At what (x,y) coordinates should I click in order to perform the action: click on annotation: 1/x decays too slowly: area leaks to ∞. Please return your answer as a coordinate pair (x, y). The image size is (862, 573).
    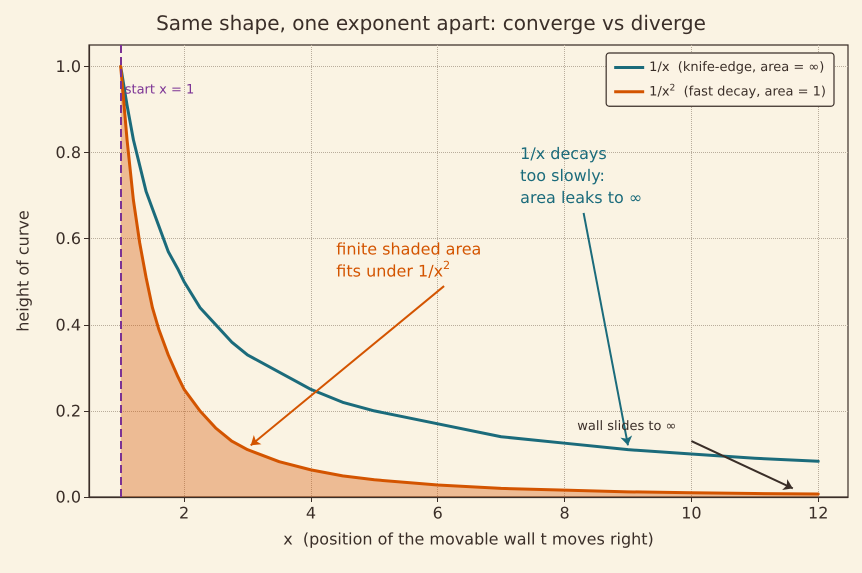
    Looking at the image, I should click on (581, 176).